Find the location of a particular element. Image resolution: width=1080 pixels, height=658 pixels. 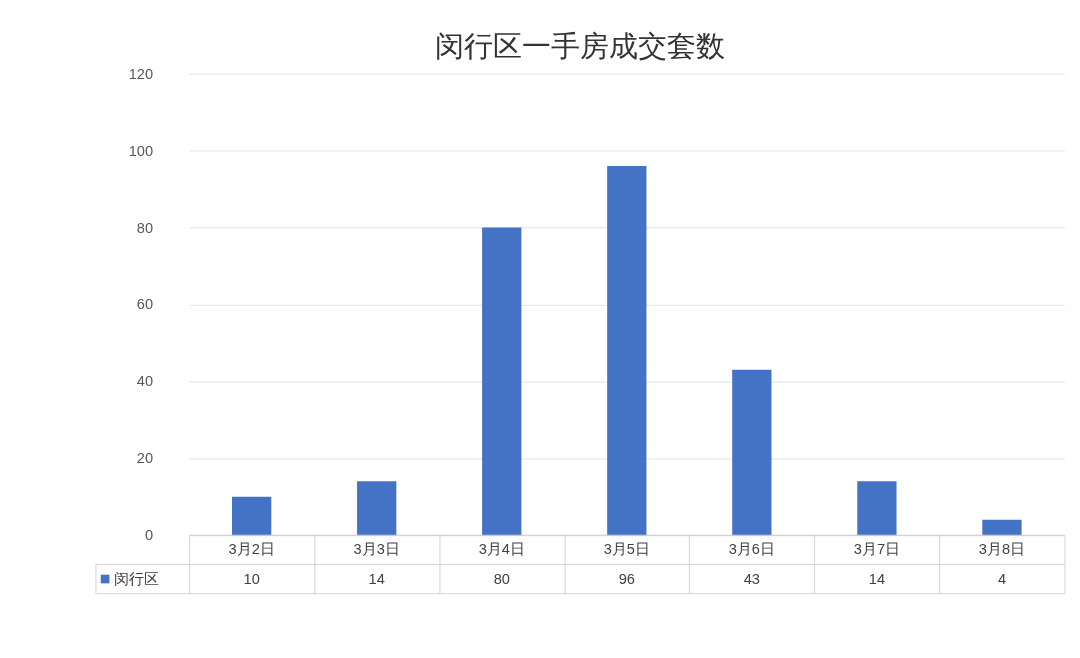

x-tick-label: 3月4日 is located at coordinates (501, 549).